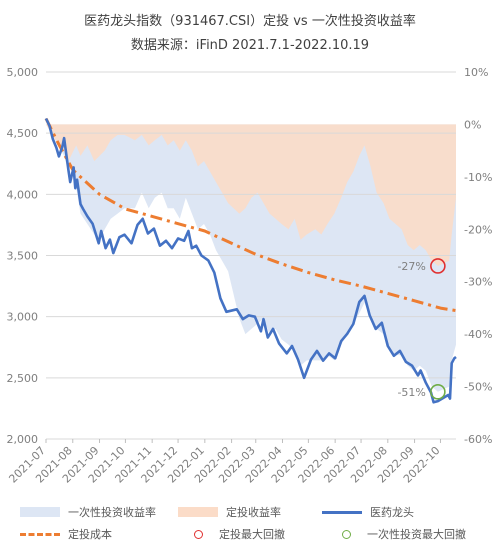 The height and width of the screenshot is (544, 500). I want to click on legend-item-dca-drawdown: 定投最大回撤, so click(239, 534).